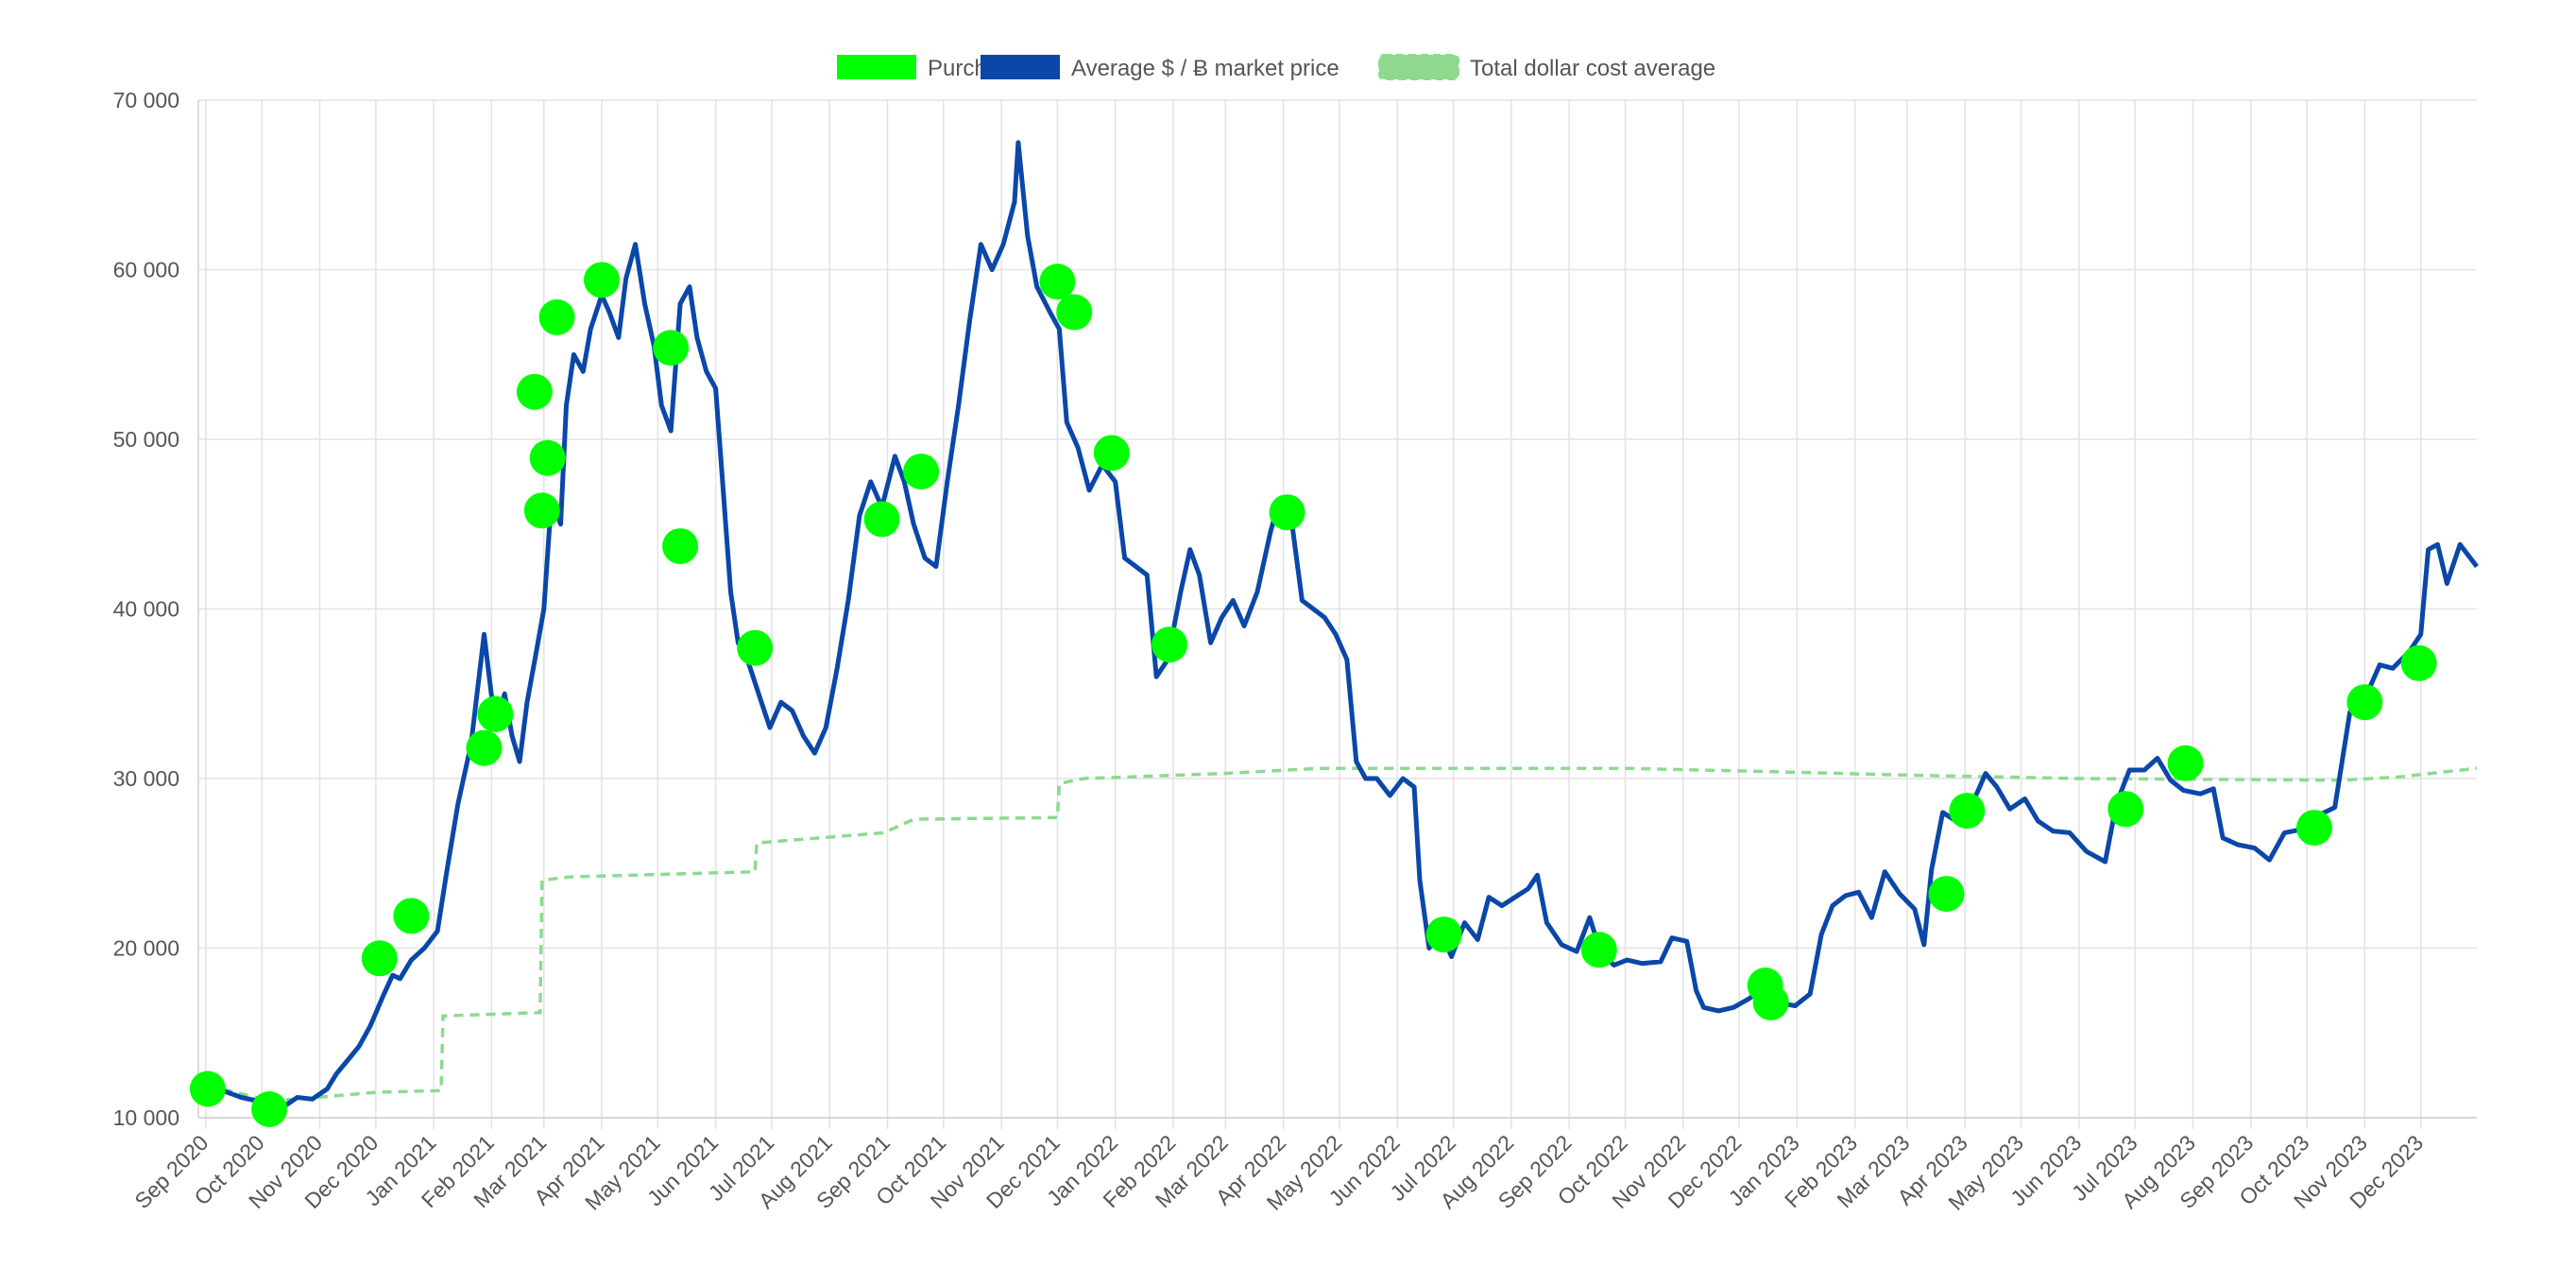 The height and width of the screenshot is (1267, 2576). Describe the element at coordinates (1021, 67) in the screenshot. I see `legend-swatch-price` at that location.